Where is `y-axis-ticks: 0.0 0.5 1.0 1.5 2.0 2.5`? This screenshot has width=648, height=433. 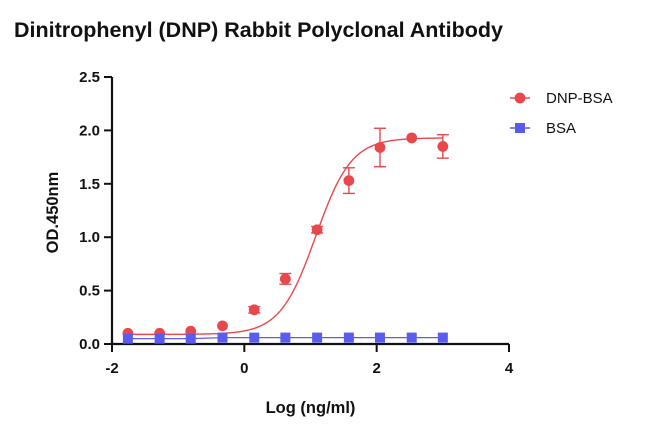 y-axis-ticks: 0.0 0.5 1.0 1.5 2.0 2.5 is located at coordinates (95, 211).